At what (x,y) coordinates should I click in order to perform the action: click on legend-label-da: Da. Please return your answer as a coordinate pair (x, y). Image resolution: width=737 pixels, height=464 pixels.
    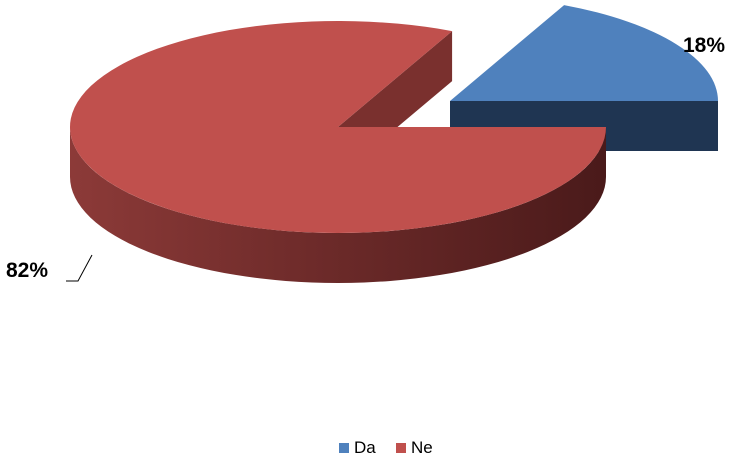
    Looking at the image, I should click on (365, 447).